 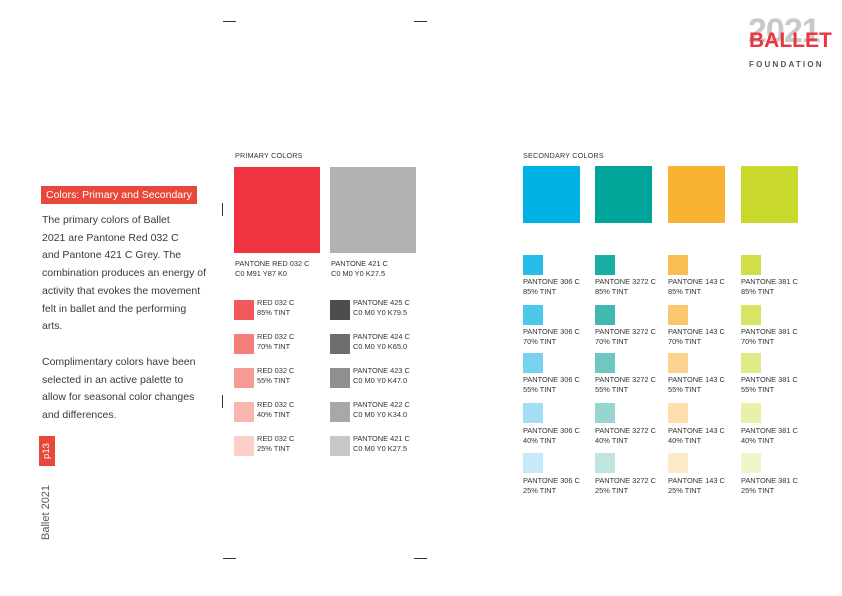 I want to click on logo-year: 2021, so click(x=784, y=31).